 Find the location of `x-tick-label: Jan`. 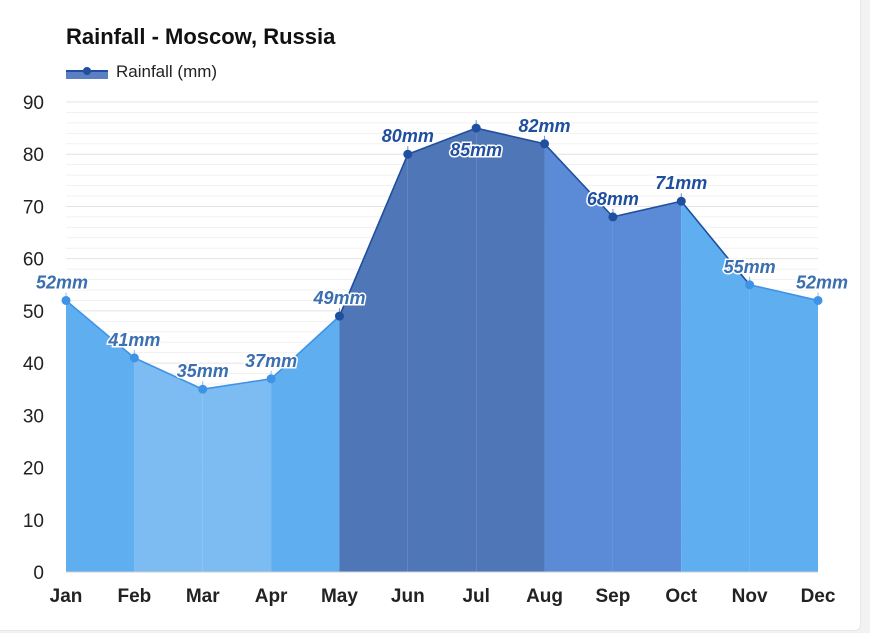

x-tick-label: Jan is located at coordinates (66, 596).